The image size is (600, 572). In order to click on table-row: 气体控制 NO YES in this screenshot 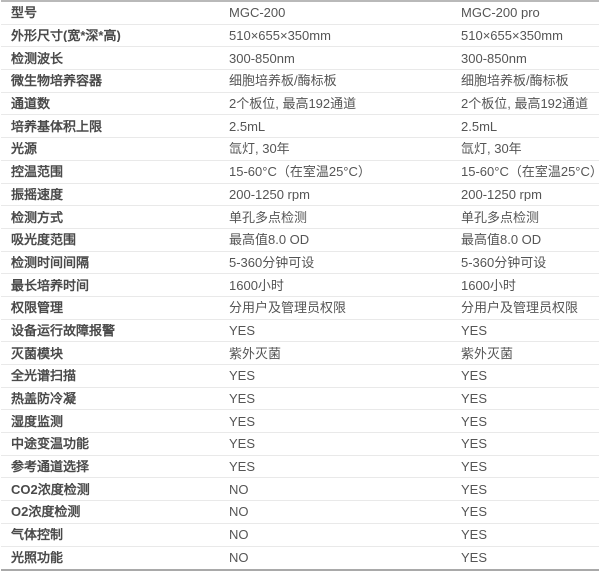, I will do `click(300, 535)`.